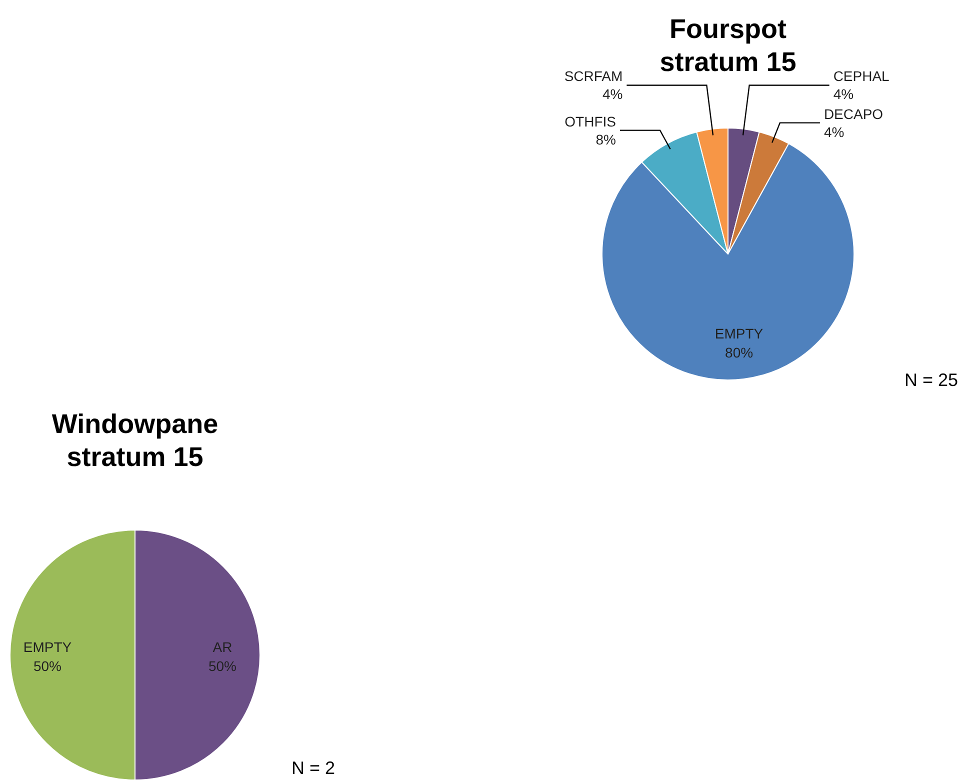 This screenshot has width=965, height=782. Describe the element at coordinates (931, 380) in the screenshot. I see `text: N = 25` at that location.